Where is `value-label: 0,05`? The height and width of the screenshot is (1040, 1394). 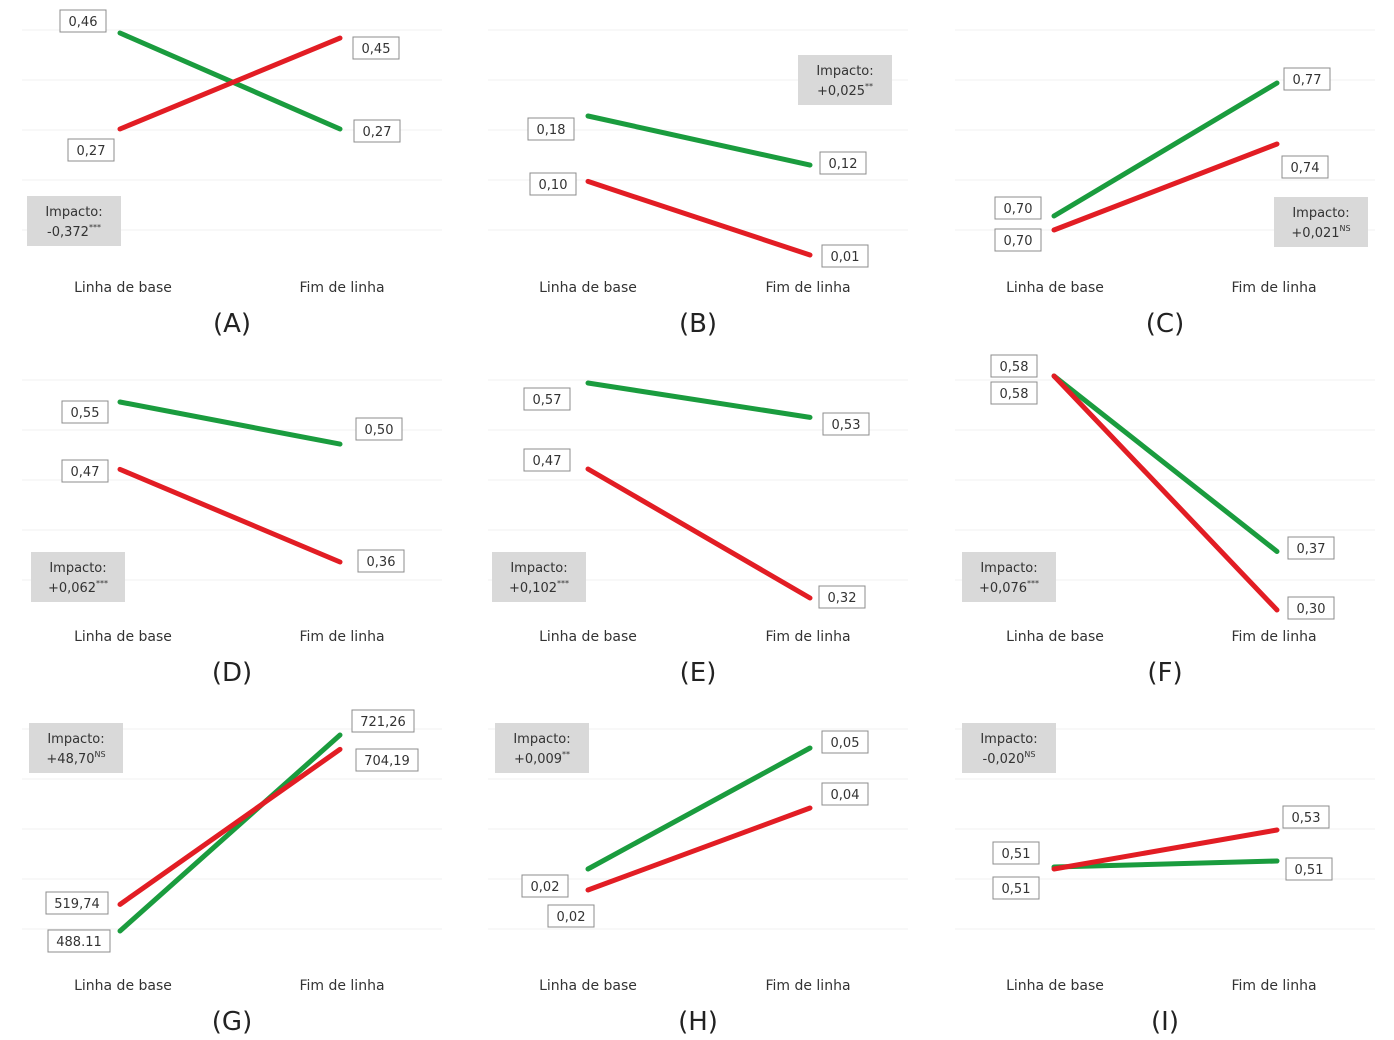
value-label: 0,05 is located at coordinates (845, 743).